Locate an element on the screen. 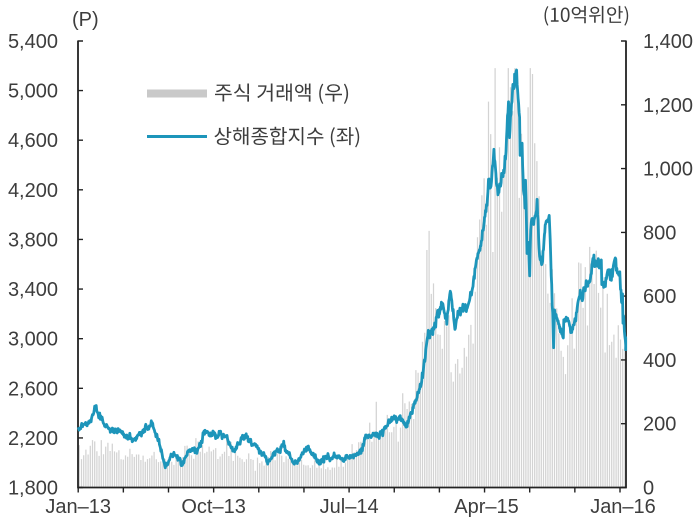 Image resolution: width=700 pixels, height=520 pixels. svg-text: 1,200 is located at coordinates (668, 106).